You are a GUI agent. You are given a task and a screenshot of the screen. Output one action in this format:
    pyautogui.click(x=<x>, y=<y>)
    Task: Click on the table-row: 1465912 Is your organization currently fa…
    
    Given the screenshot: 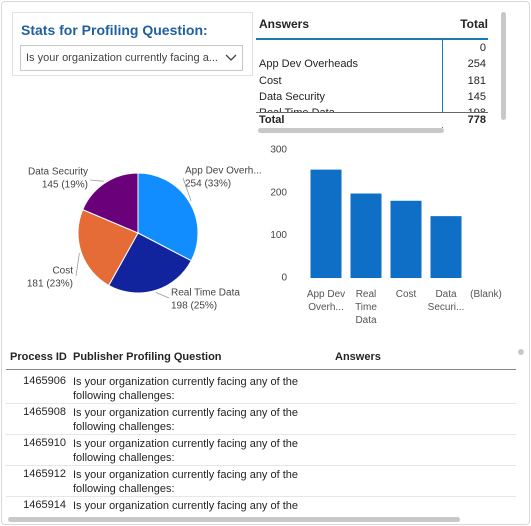 What is the action you would take?
    pyautogui.click(x=261, y=481)
    